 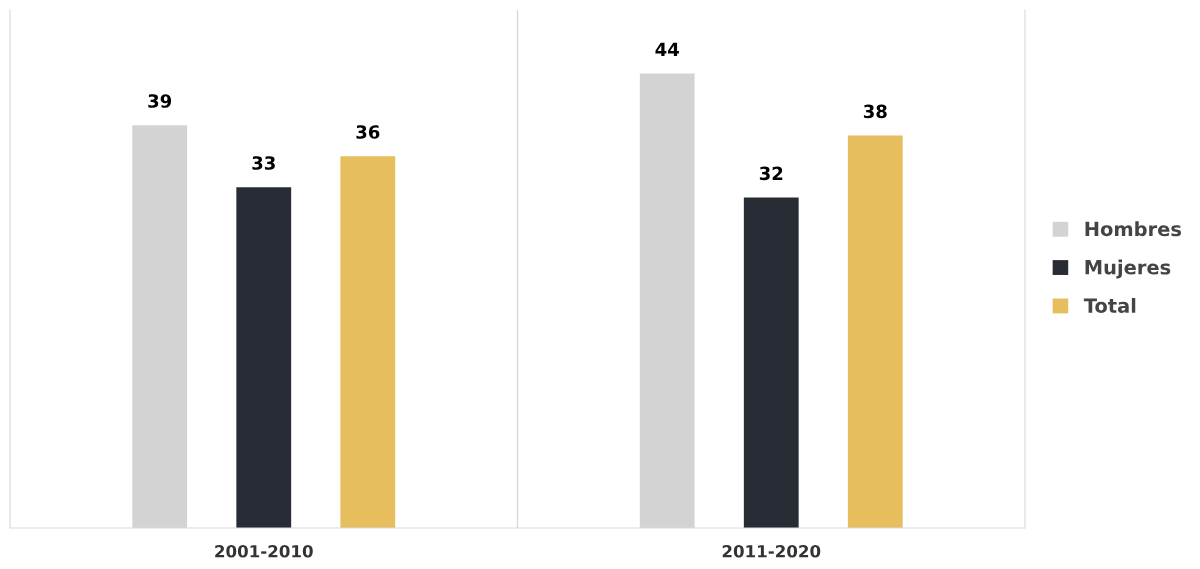 What do you see at coordinates (1109, 305) in the screenshot?
I see `legend-label: Total` at bounding box center [1109, 305].